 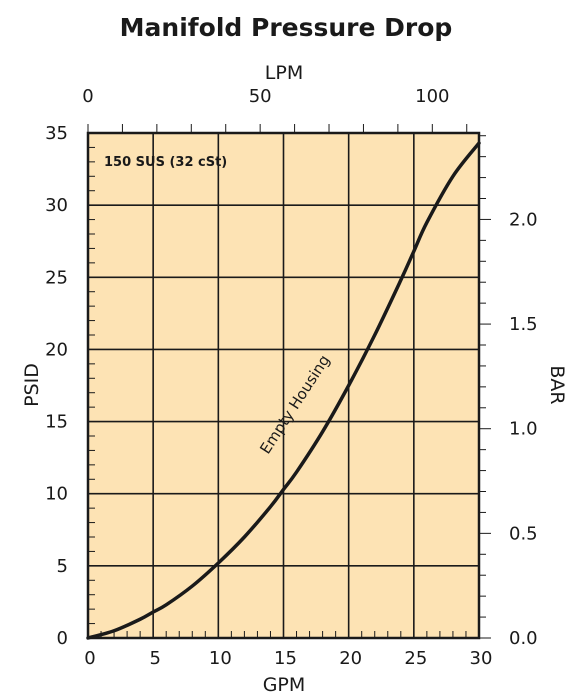 What do you see at coordinates (286, 27) in the screenshot?
I see `chart-title: Manifold Pressure Drop` at bounding box center [286, 27].